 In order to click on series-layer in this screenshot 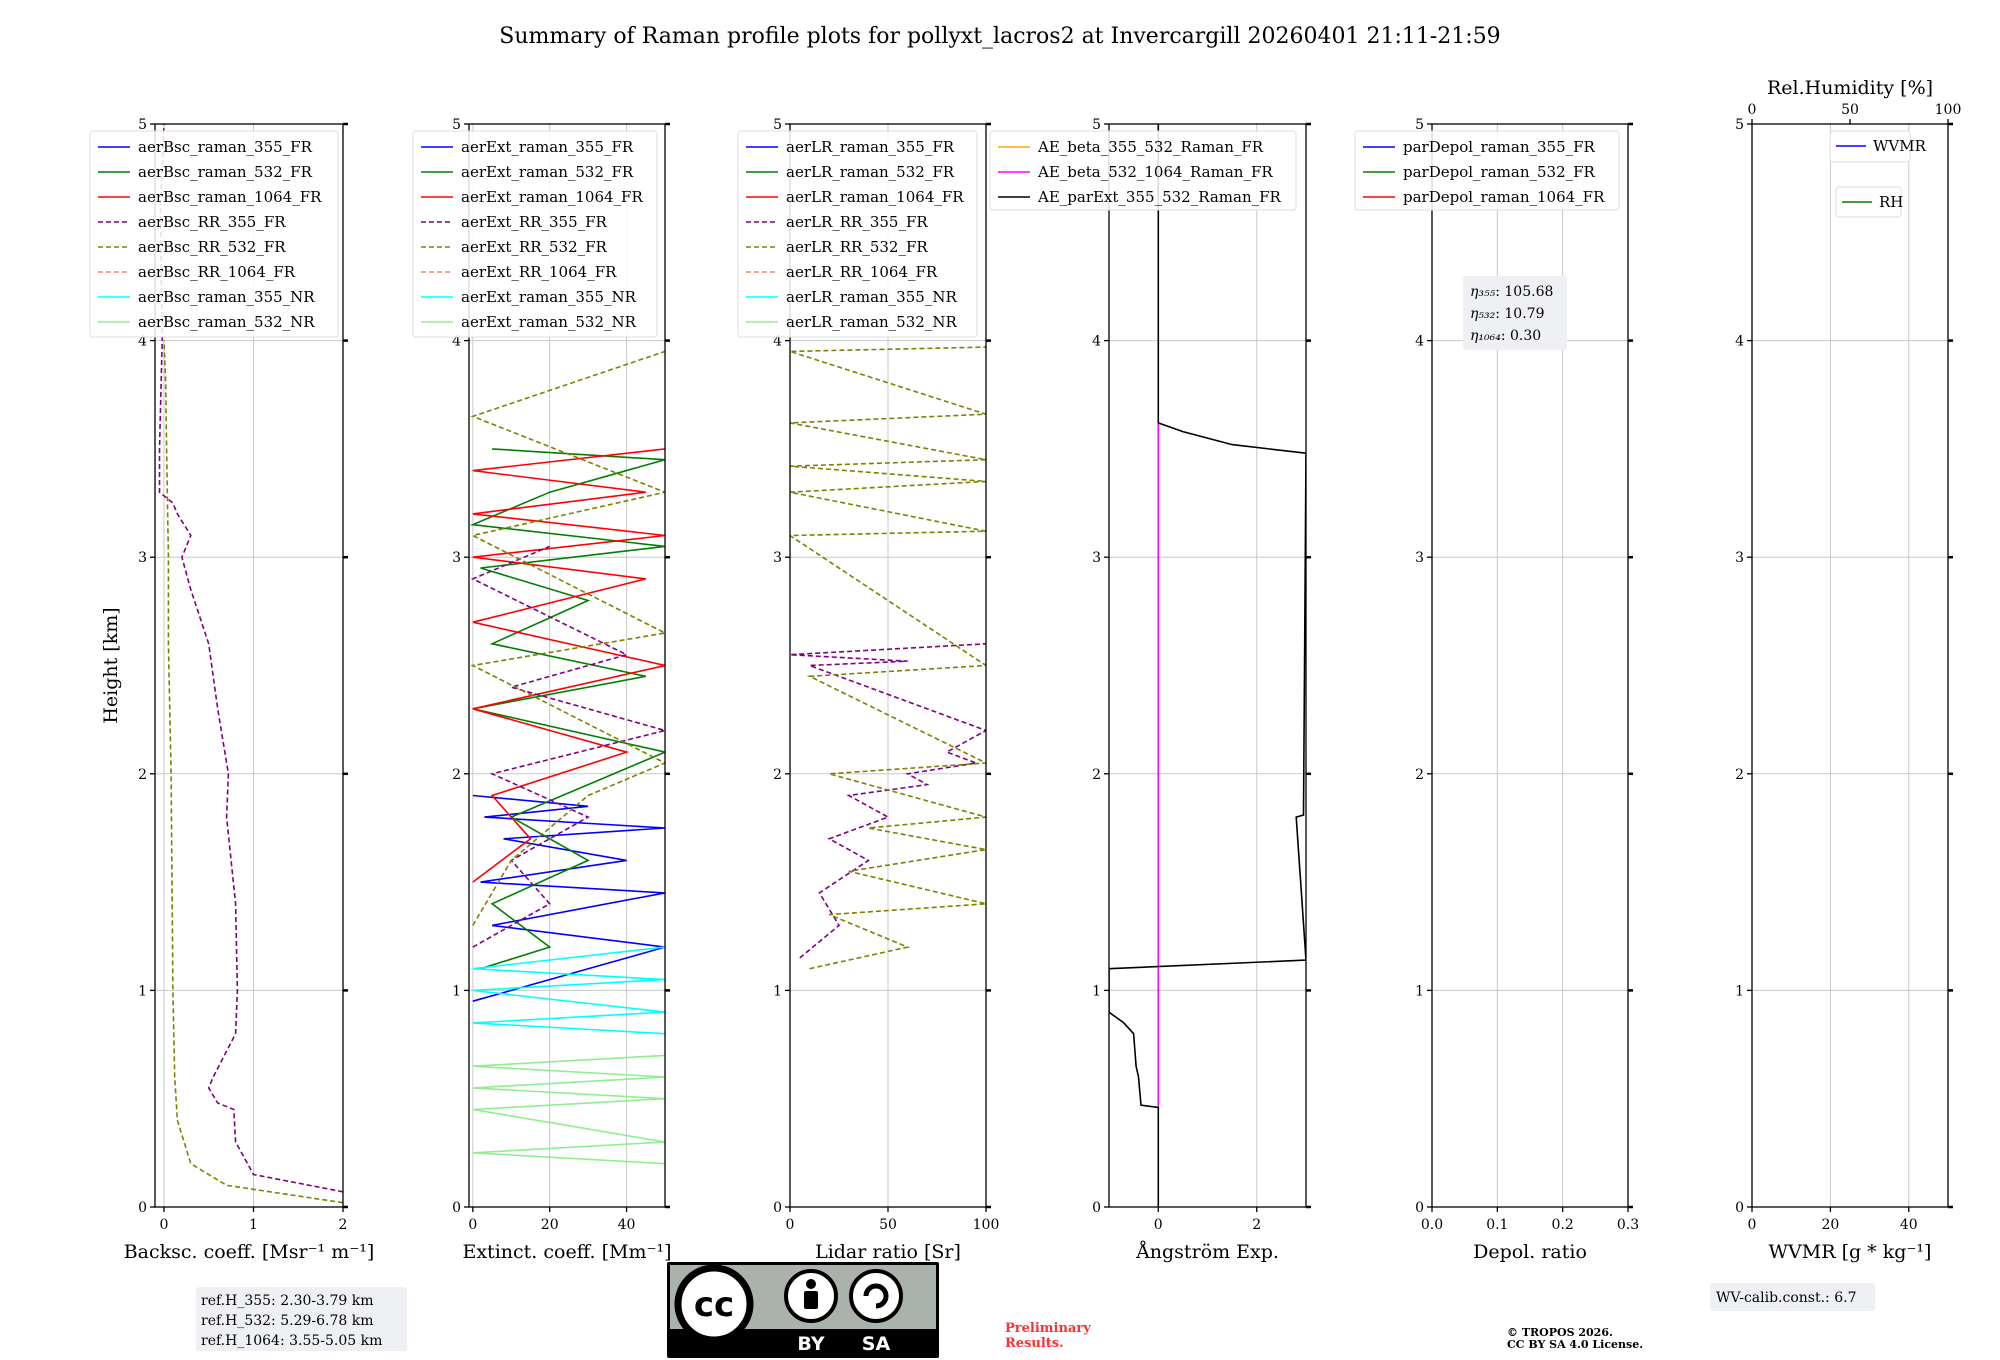, I will do `click(567, 757)`.